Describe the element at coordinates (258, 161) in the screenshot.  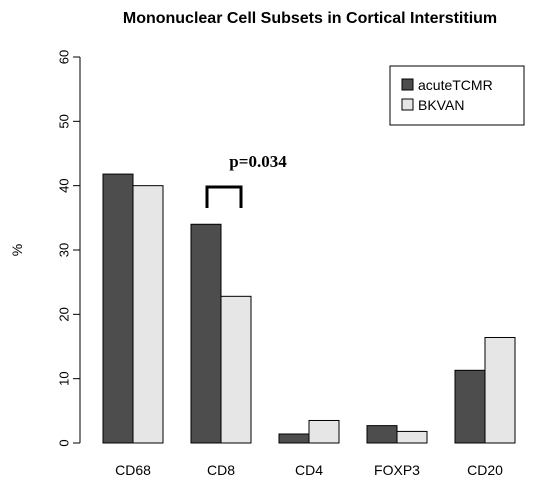
I see `p-value-label: p=0.034` at that location.